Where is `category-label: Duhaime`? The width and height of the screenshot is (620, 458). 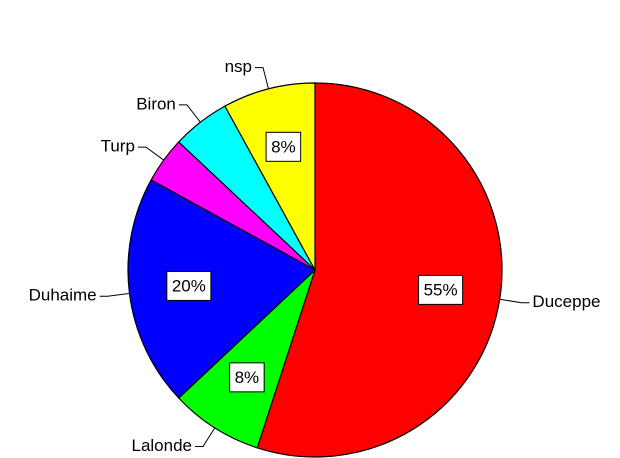
category-label: Duhaime is located at coordinates (63, 295).